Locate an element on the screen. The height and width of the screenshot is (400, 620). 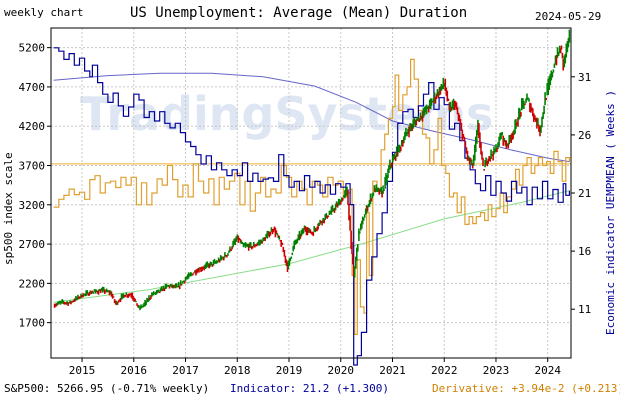
right-axis: 11 16 21 26 31 is located at coordinates (581, 193).